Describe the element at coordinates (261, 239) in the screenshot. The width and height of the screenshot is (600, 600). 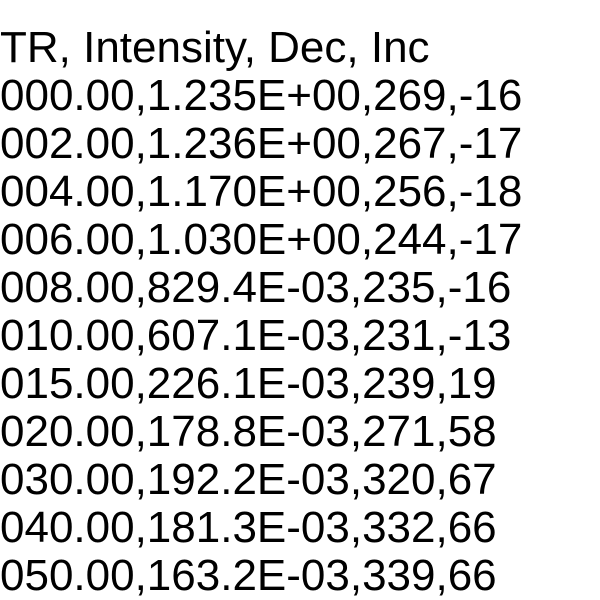
I see `data-row: 006.00,1.030E+00,244,-17` at that location.